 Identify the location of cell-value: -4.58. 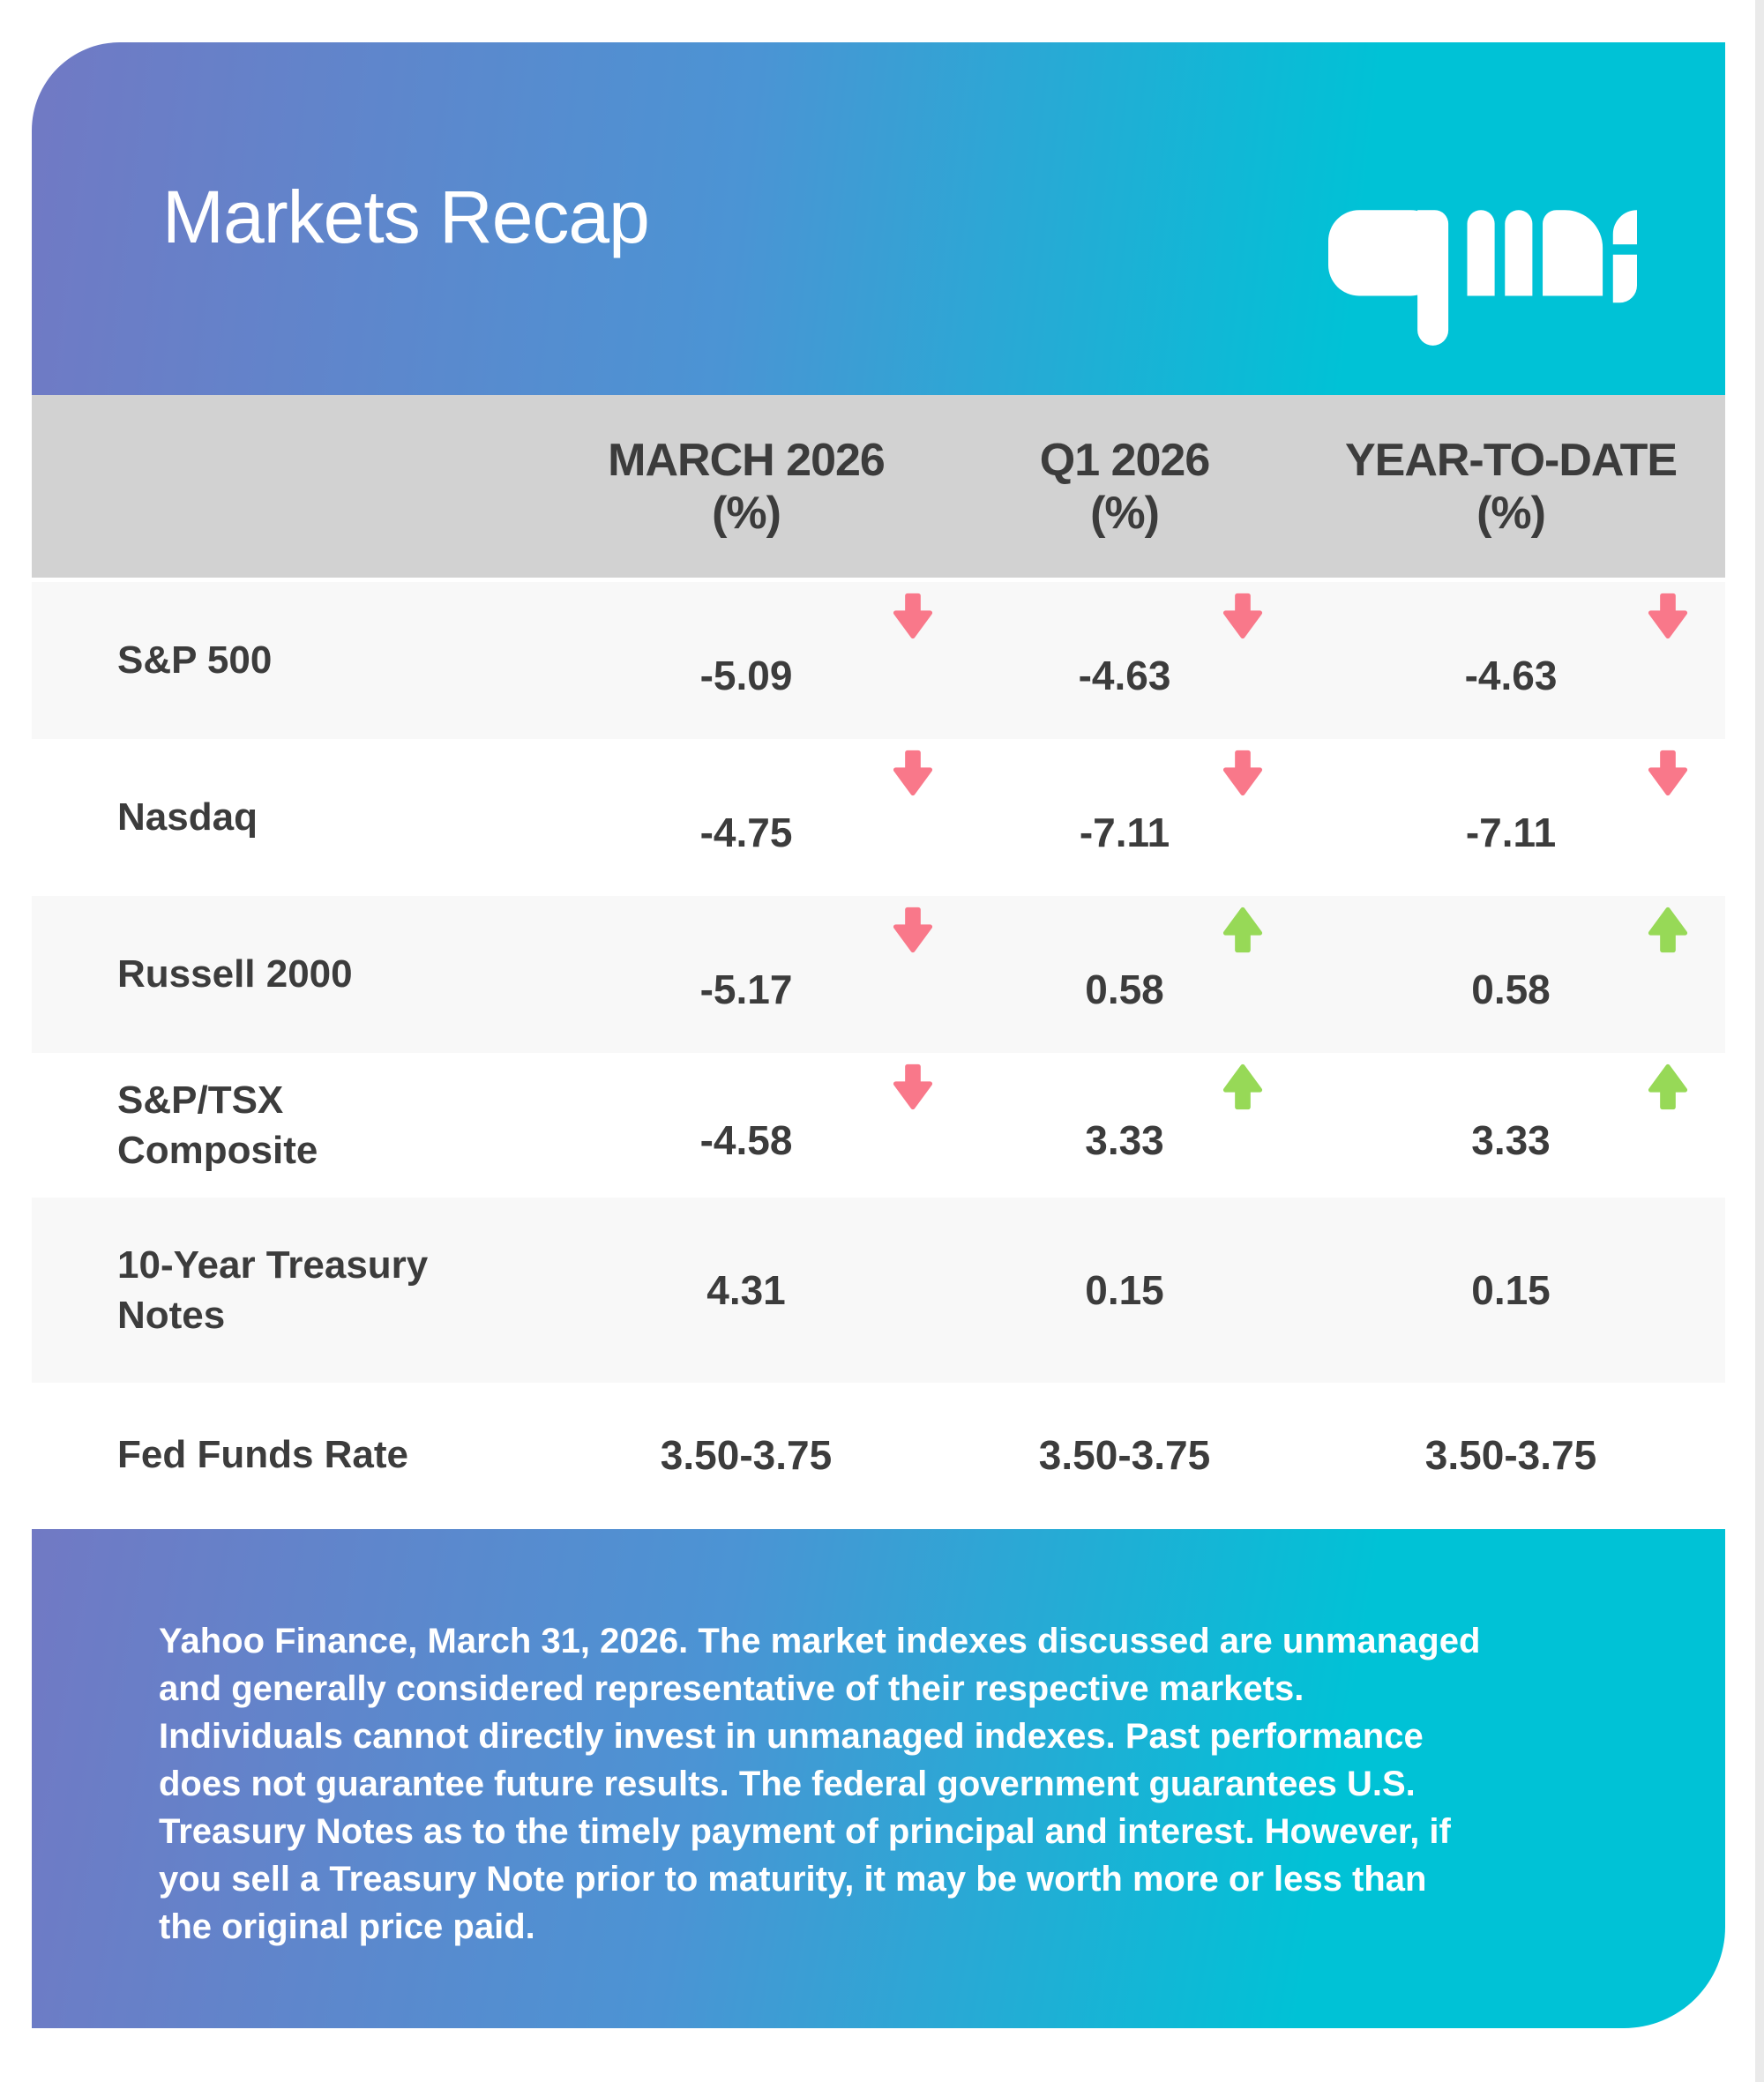
(746, 1140).